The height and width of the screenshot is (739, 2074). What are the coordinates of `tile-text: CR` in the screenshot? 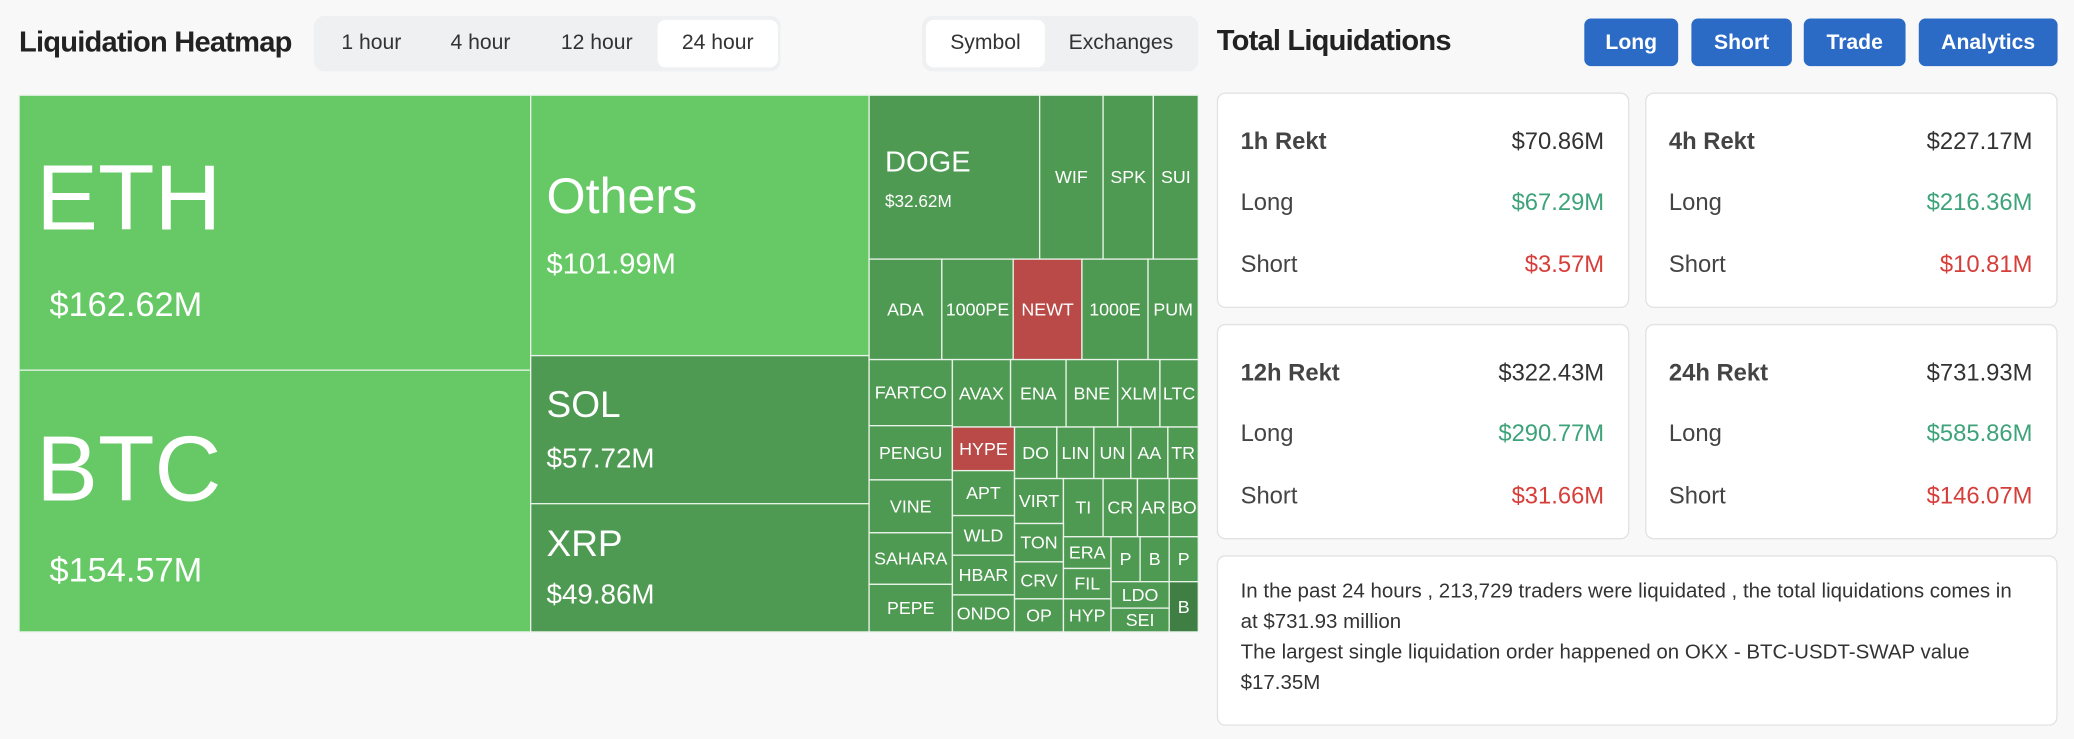 It's located at (1120, 508).